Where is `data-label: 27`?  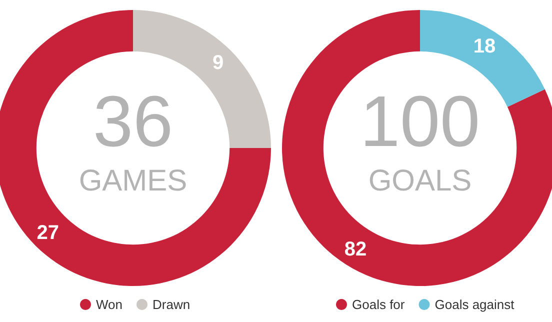
data-label: 27 is located at coordinates (48, 233).